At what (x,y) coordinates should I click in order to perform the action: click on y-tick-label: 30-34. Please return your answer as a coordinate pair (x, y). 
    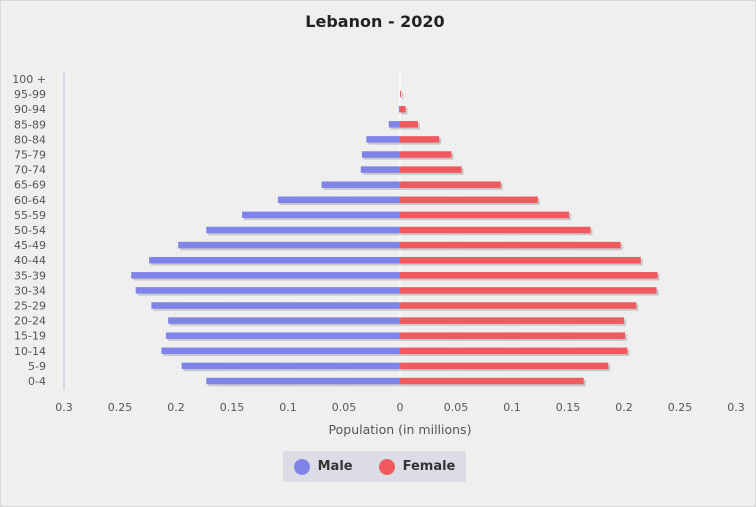
    Looking at the image, I should click on (30, 290).